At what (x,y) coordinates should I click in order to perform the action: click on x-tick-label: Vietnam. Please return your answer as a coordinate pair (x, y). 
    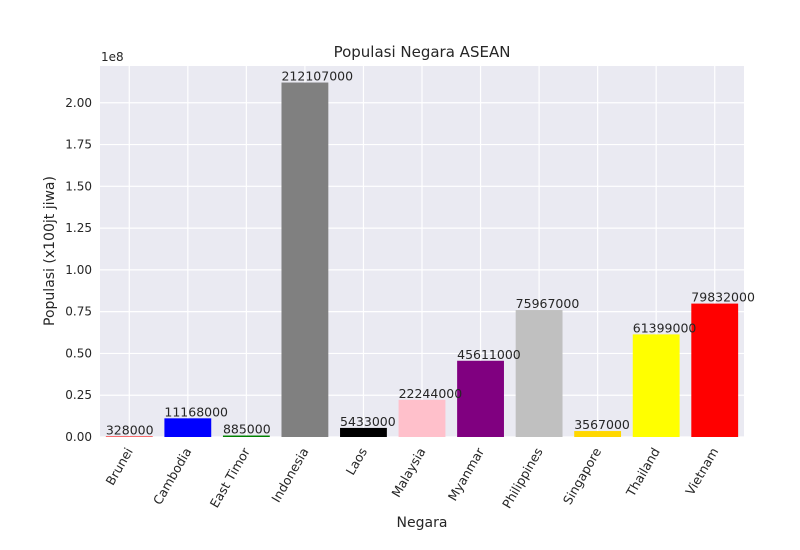
    Looking at the image, I should click on (701, 471).